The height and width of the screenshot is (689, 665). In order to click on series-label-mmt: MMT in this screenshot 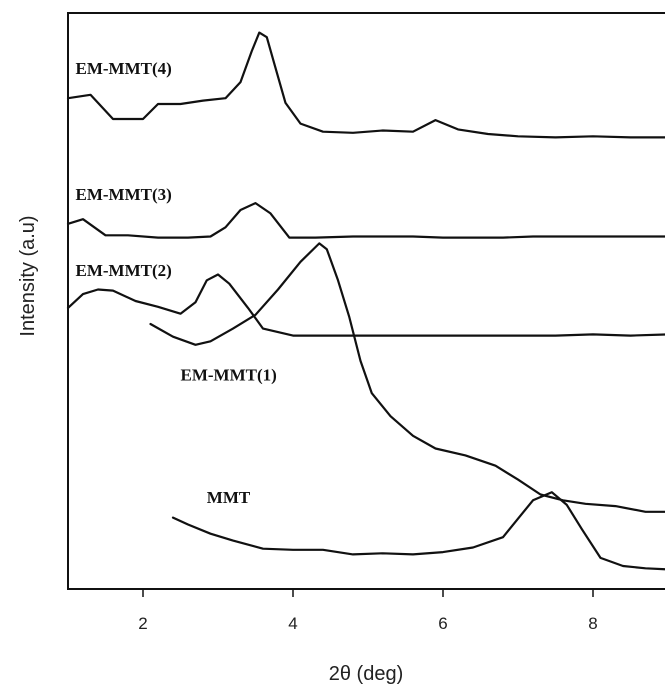, I will do `click(229, 497)`.